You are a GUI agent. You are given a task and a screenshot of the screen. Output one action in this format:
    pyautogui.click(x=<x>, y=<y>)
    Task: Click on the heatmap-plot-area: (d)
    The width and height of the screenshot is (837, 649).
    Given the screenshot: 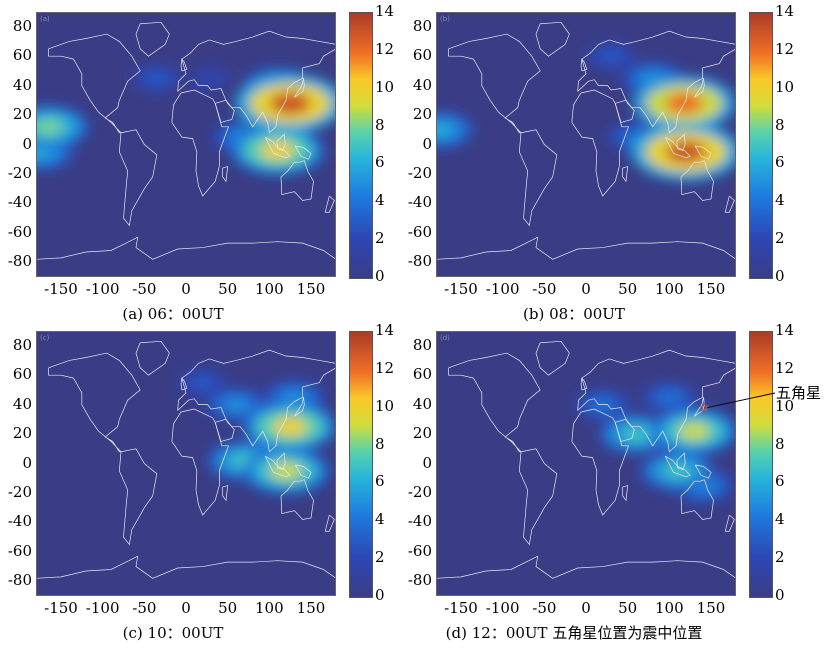 What is the action you would take?
    pyautogui.click(x=586, y=463)
    